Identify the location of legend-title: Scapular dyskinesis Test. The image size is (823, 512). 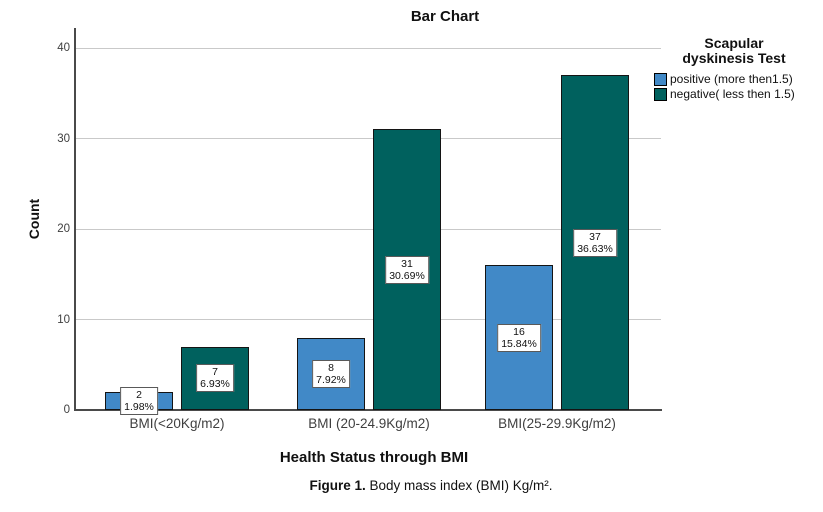
(734, 51).